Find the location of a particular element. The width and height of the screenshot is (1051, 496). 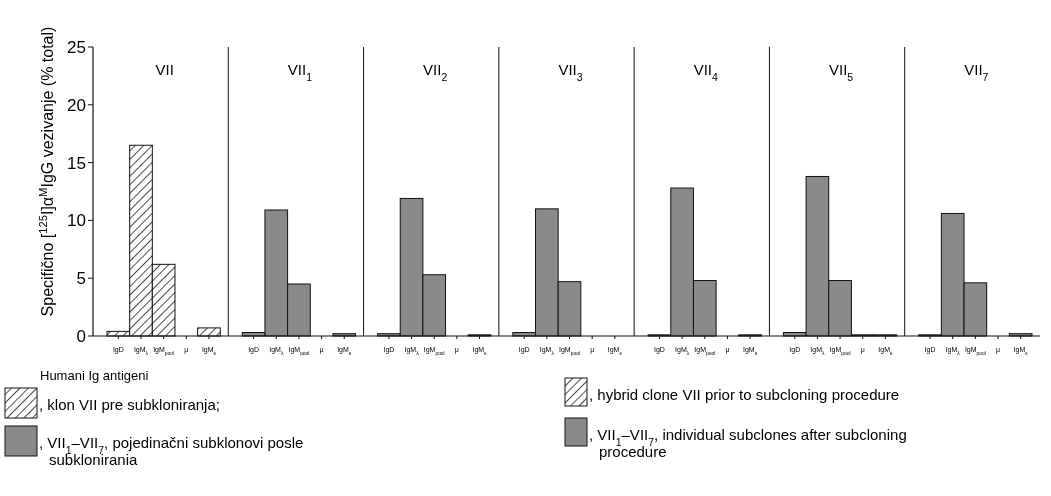

text: VII$_{1}$ is located at coordinates (300, 72).